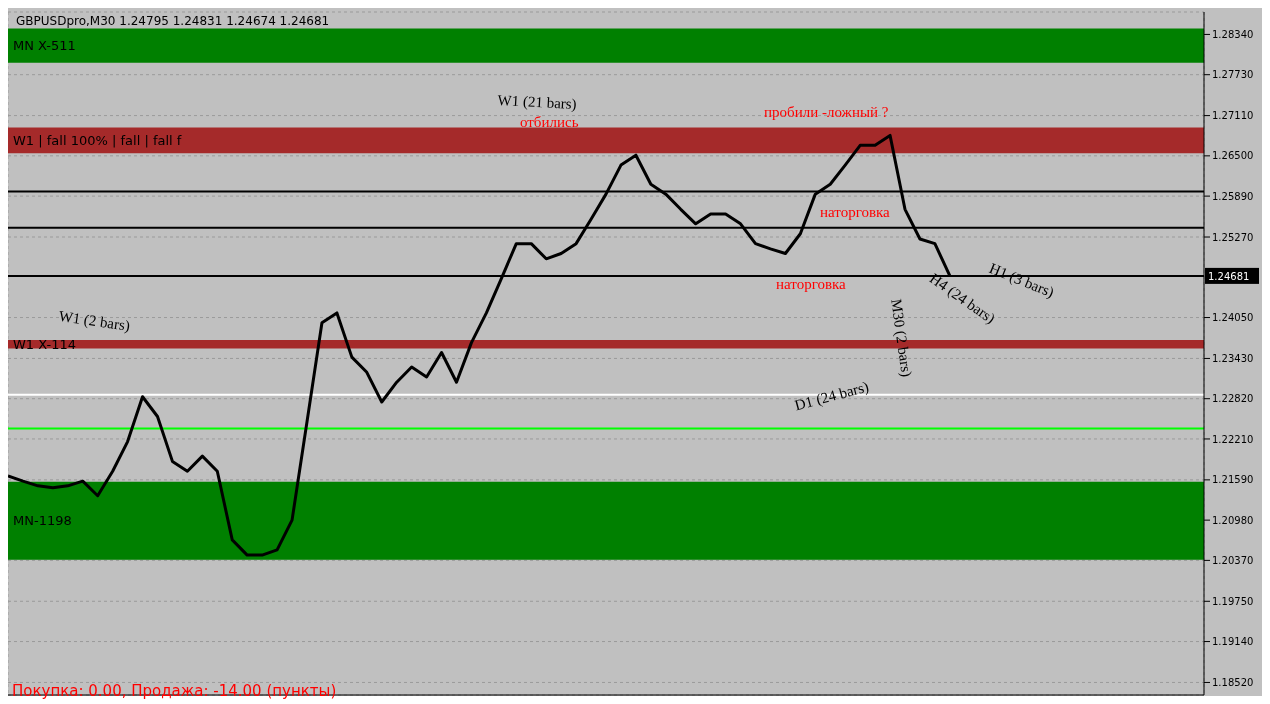  I want to click on annotation: W1 (2 bars), so click(94, 321).